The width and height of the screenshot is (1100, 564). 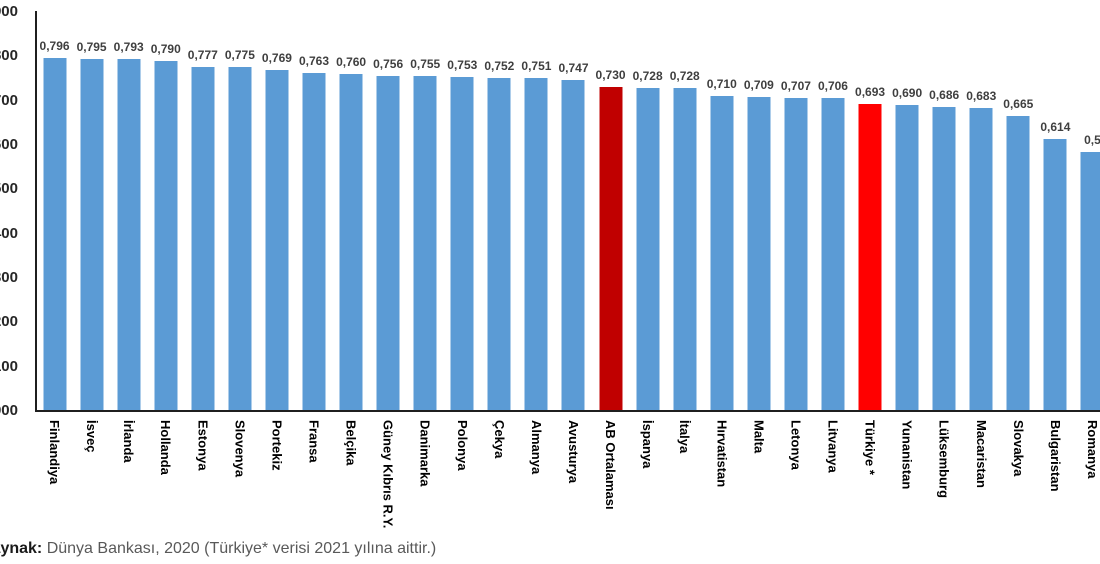 I want to click on category-cell: Portekiz, so click(x=276, y=445).